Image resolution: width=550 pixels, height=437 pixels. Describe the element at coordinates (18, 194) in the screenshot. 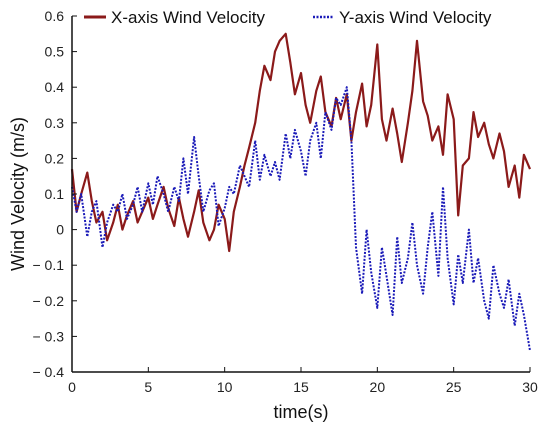

I see `y-axis-title: Wind Velocity (m/s)` at that location.